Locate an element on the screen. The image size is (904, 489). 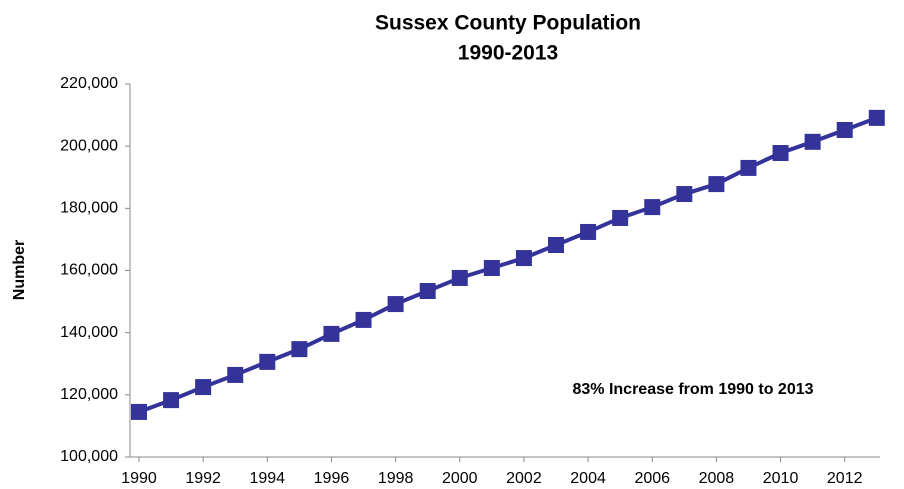
y-tick-label: 180,000 is located at coordinates (89, 208).